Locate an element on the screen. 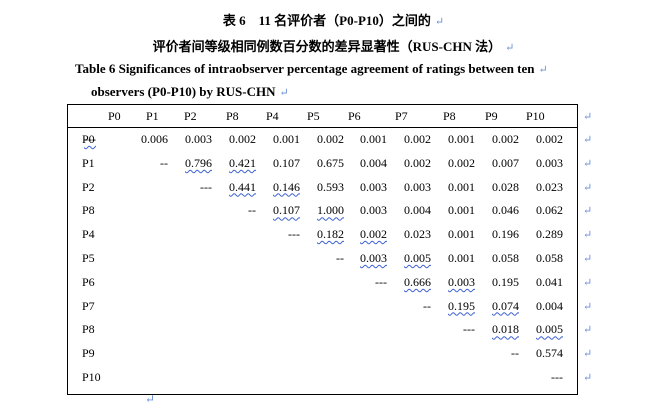  table-cell-value: 0.006 is located at coordinates (154, 139).